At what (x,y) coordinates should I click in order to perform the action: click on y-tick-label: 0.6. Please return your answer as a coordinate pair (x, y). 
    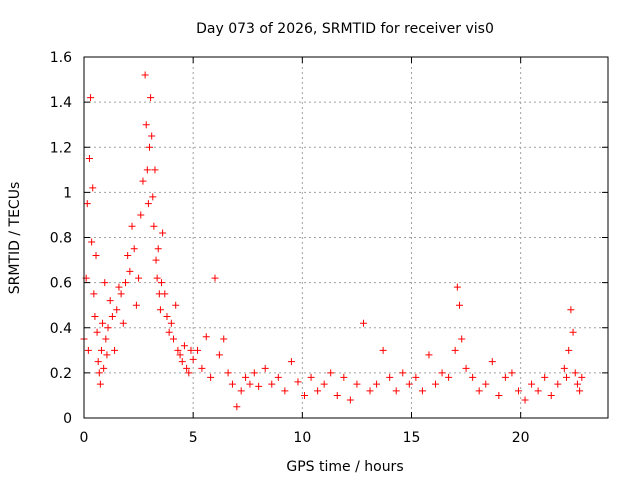
    Looking at the image, I should click on (61, 284).